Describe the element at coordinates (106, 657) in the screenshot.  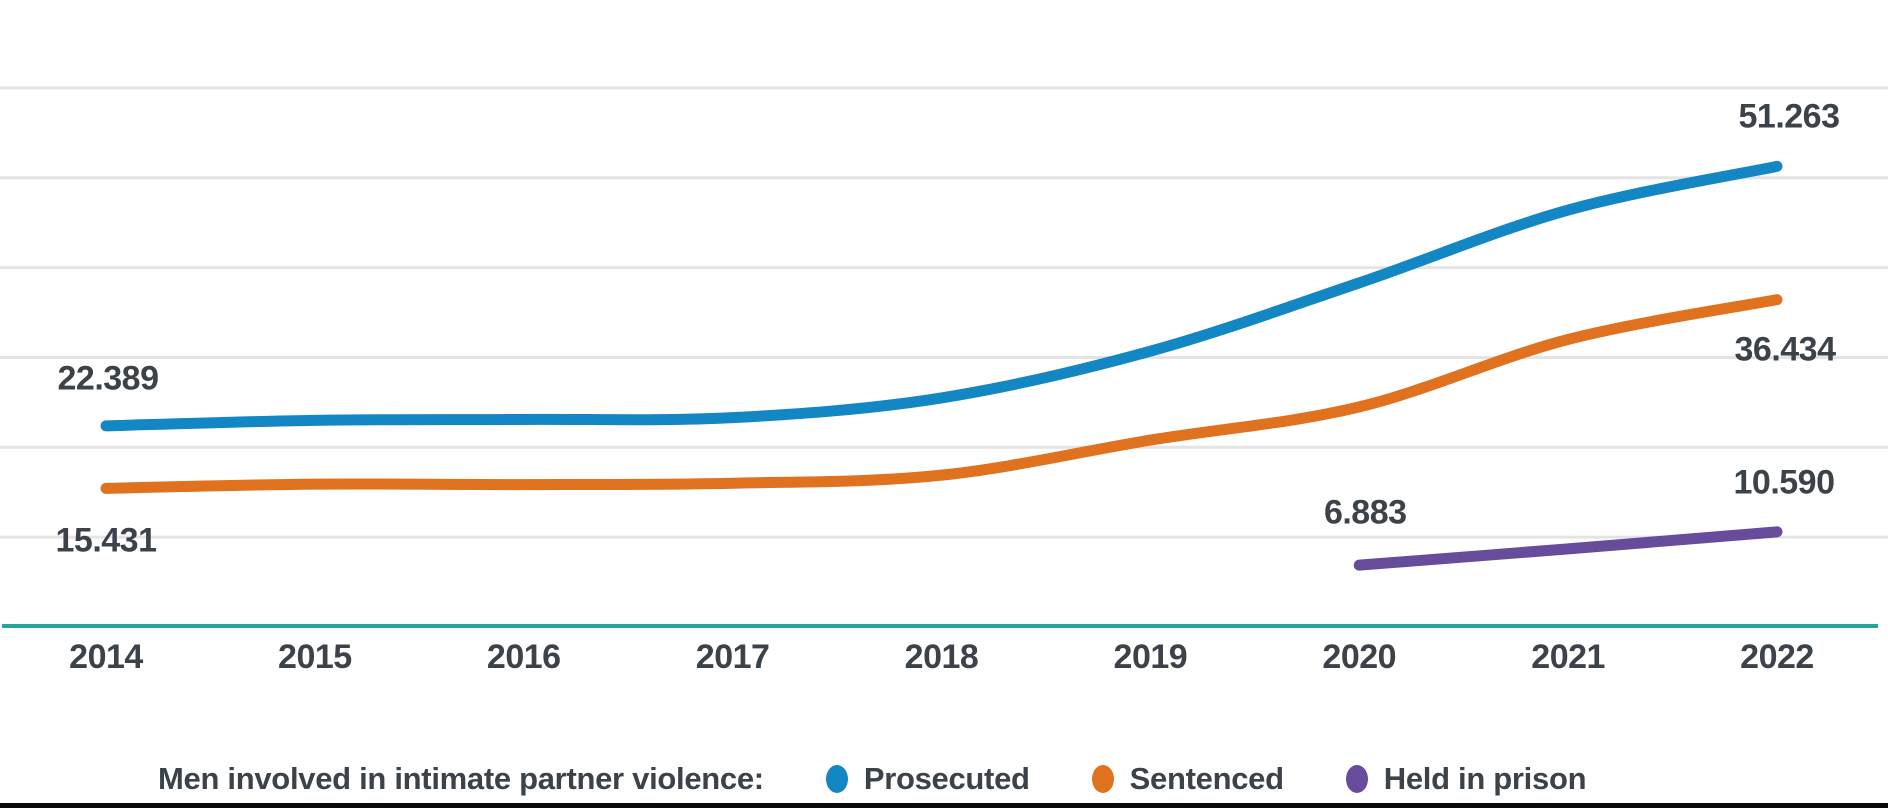
I see `x-tick-label-2014: 2014` at that location.